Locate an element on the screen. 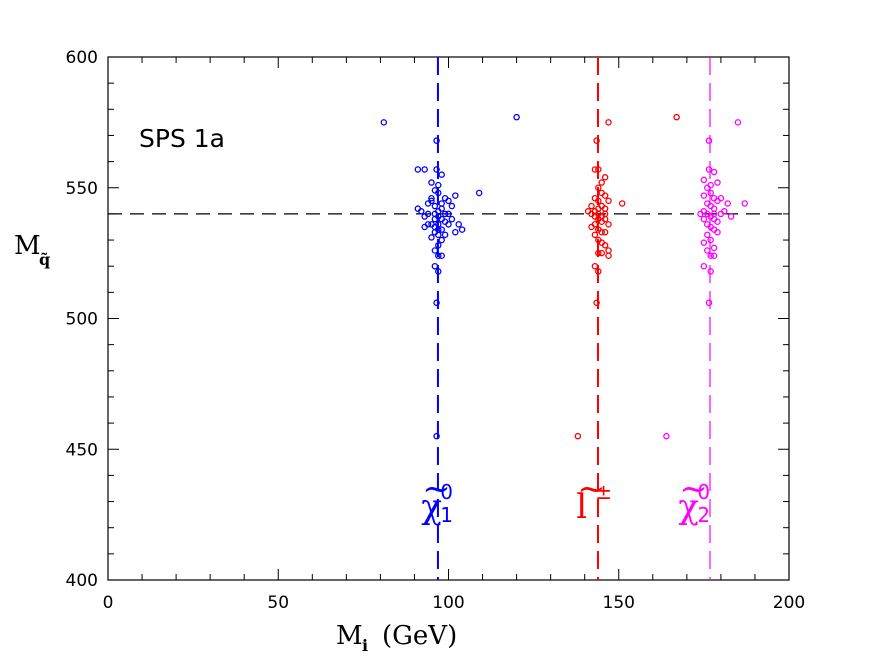 The width and height of the screenshot is (886, 666). series-label: χ~01 is located at coordinates (437, 498).